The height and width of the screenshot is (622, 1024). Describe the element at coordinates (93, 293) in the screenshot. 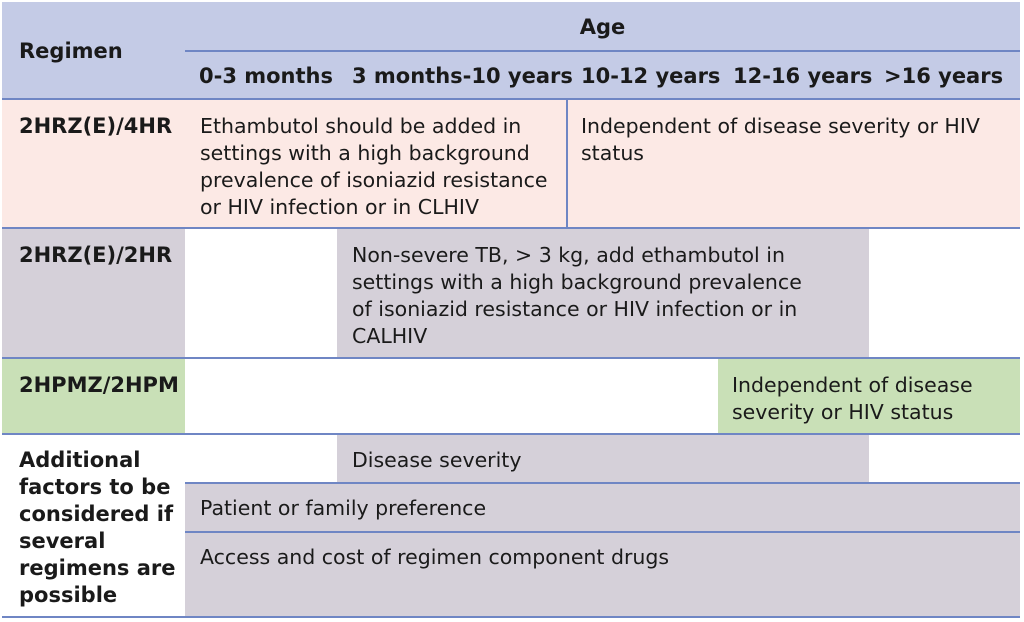

I see `row2-regimen-bg` at that location.